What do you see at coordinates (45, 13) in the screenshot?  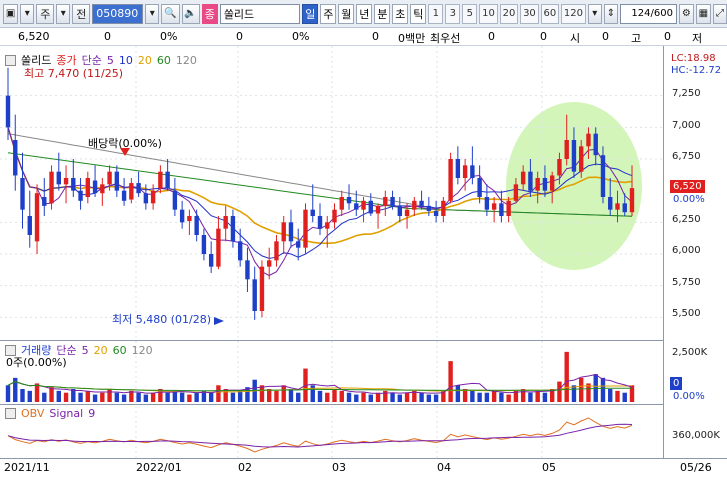 I see `ju-button: 주` at bounding box center [45, 13].